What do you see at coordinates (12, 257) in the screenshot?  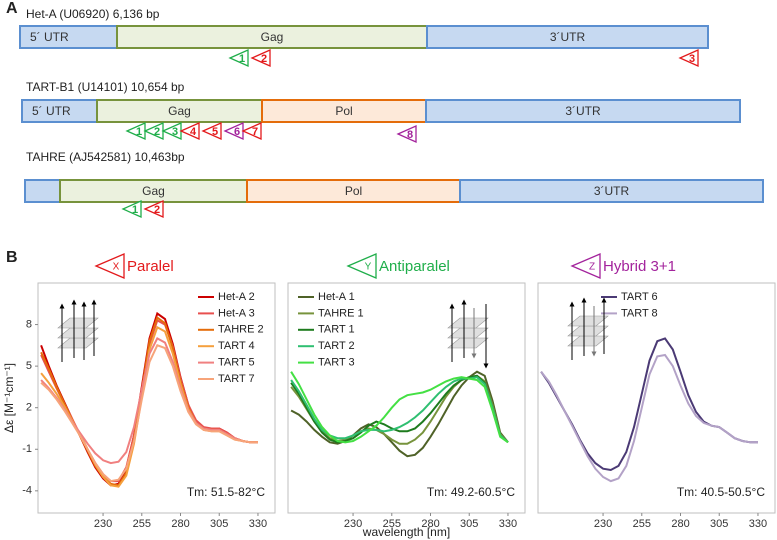 I see `panel-label: B` at bounding box center [12, 257].